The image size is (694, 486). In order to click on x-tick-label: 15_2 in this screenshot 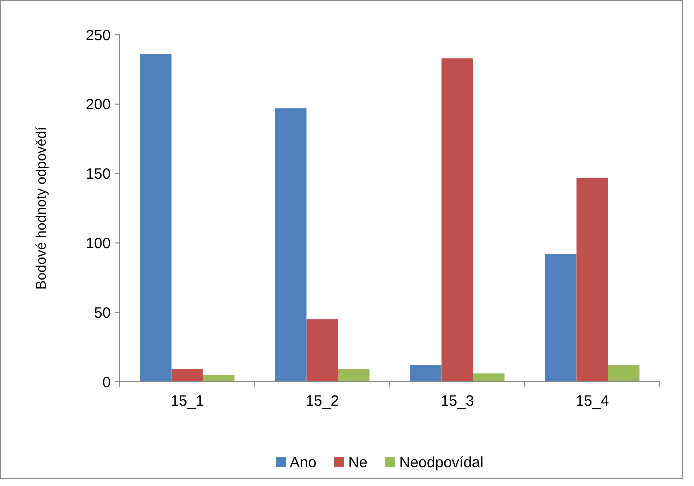, I will do `click(323, 401)`.